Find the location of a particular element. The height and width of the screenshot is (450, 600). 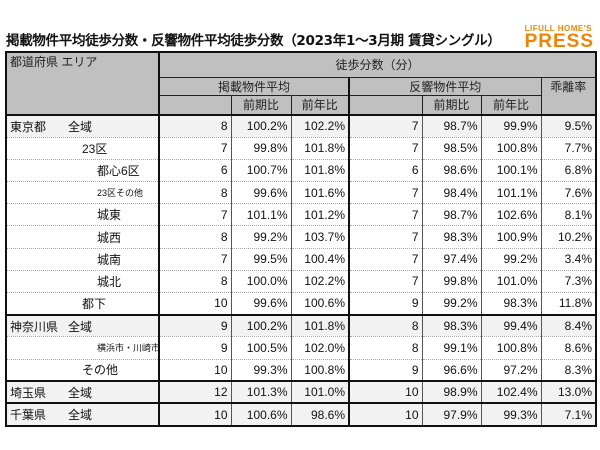

listed-qoq-cell: 101.1% is located at coordinates (260, 215).